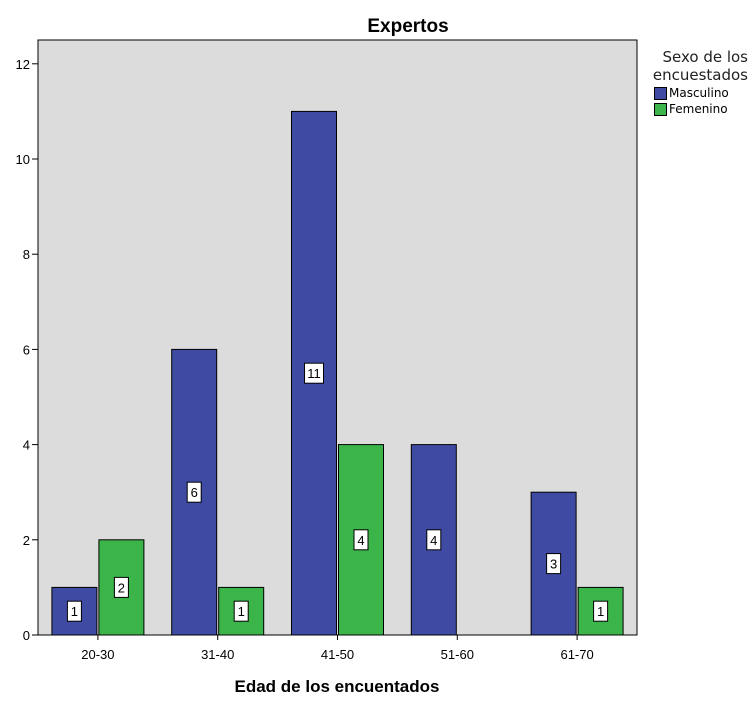 The width and height of the screenshot is (752, 703). I want to click on data-label: 2, so click(121, 587).